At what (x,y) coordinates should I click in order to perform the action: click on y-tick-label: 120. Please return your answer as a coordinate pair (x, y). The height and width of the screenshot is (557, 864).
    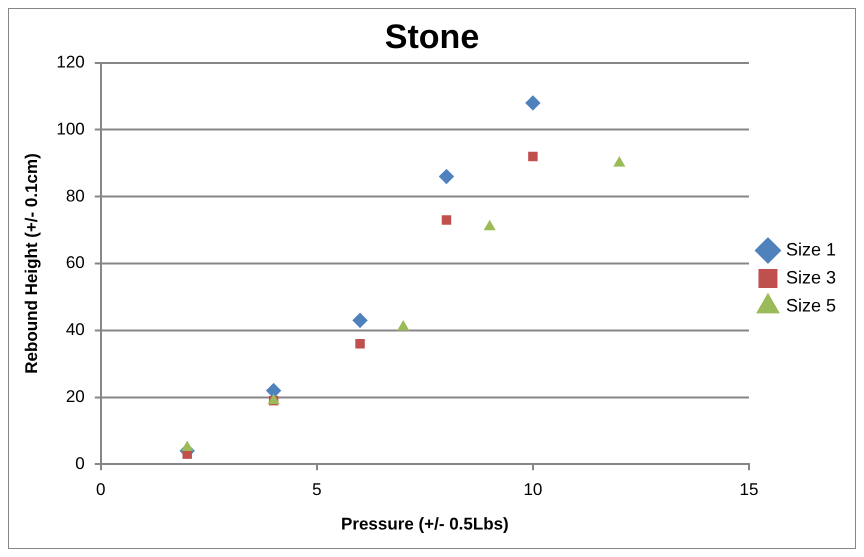
    Looking at the image, I should click on (70, 62).